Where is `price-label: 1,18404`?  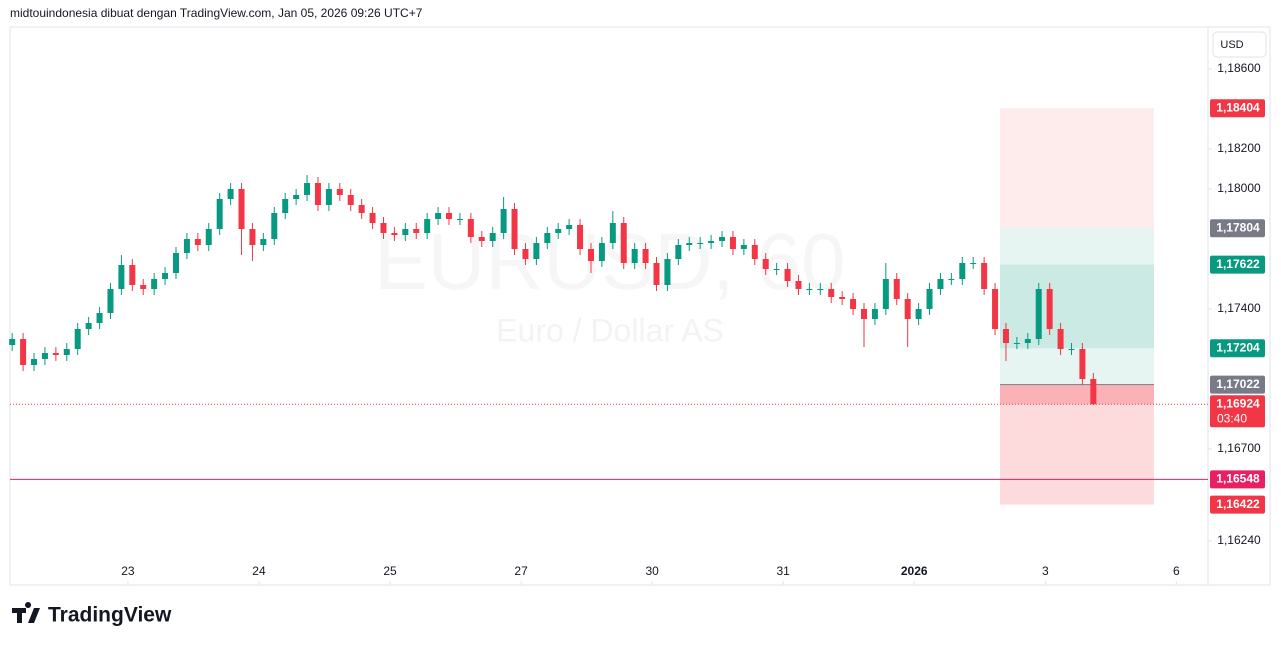 price-label: 1,18404 is located at coordinates (1238, 107).